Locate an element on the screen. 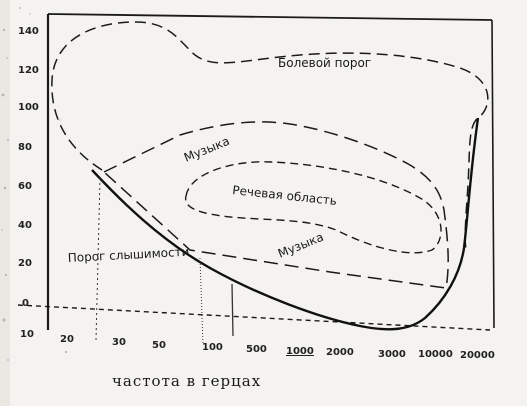 This screenshot has height=406, width=527. x-tick-label: 100 is located at coordinates (212, 347).